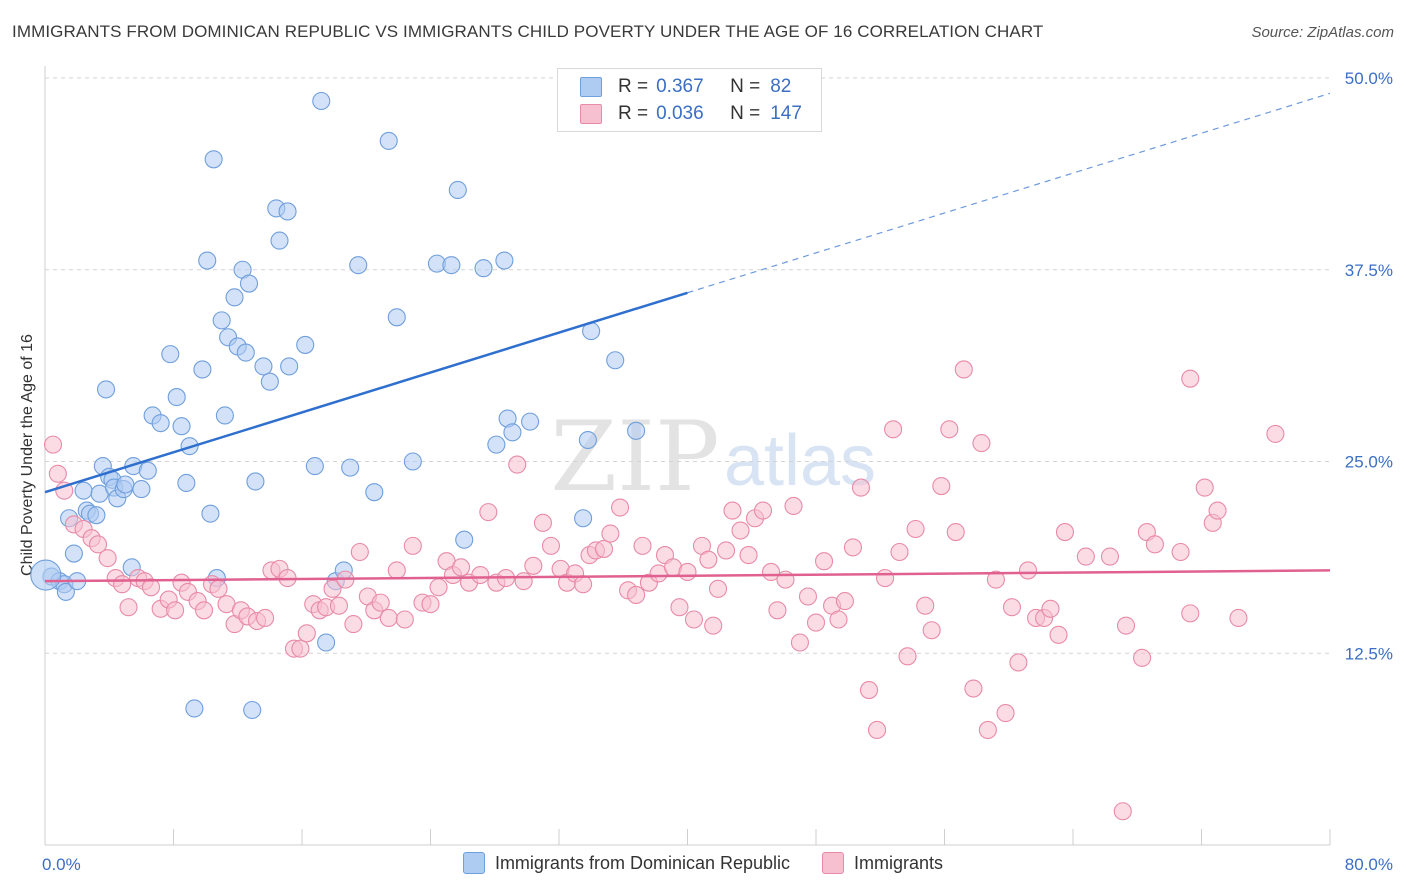 This screenshot has height=892, width=1406. What do you see at coordinates (1369, 653) in the screenshot?
I see `y-tick-label: 12.5%` at bounding box center [1369, 653].